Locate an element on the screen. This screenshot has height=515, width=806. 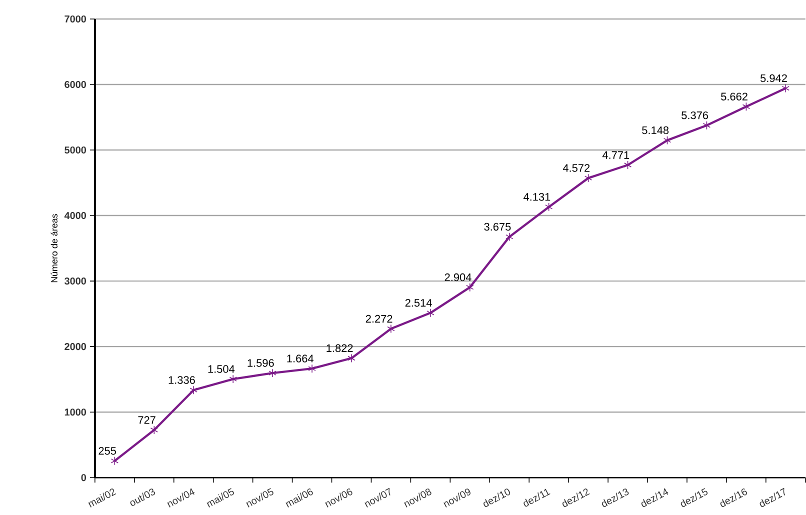
y-tick-label: 5000 is located at coordinates (75, 150).